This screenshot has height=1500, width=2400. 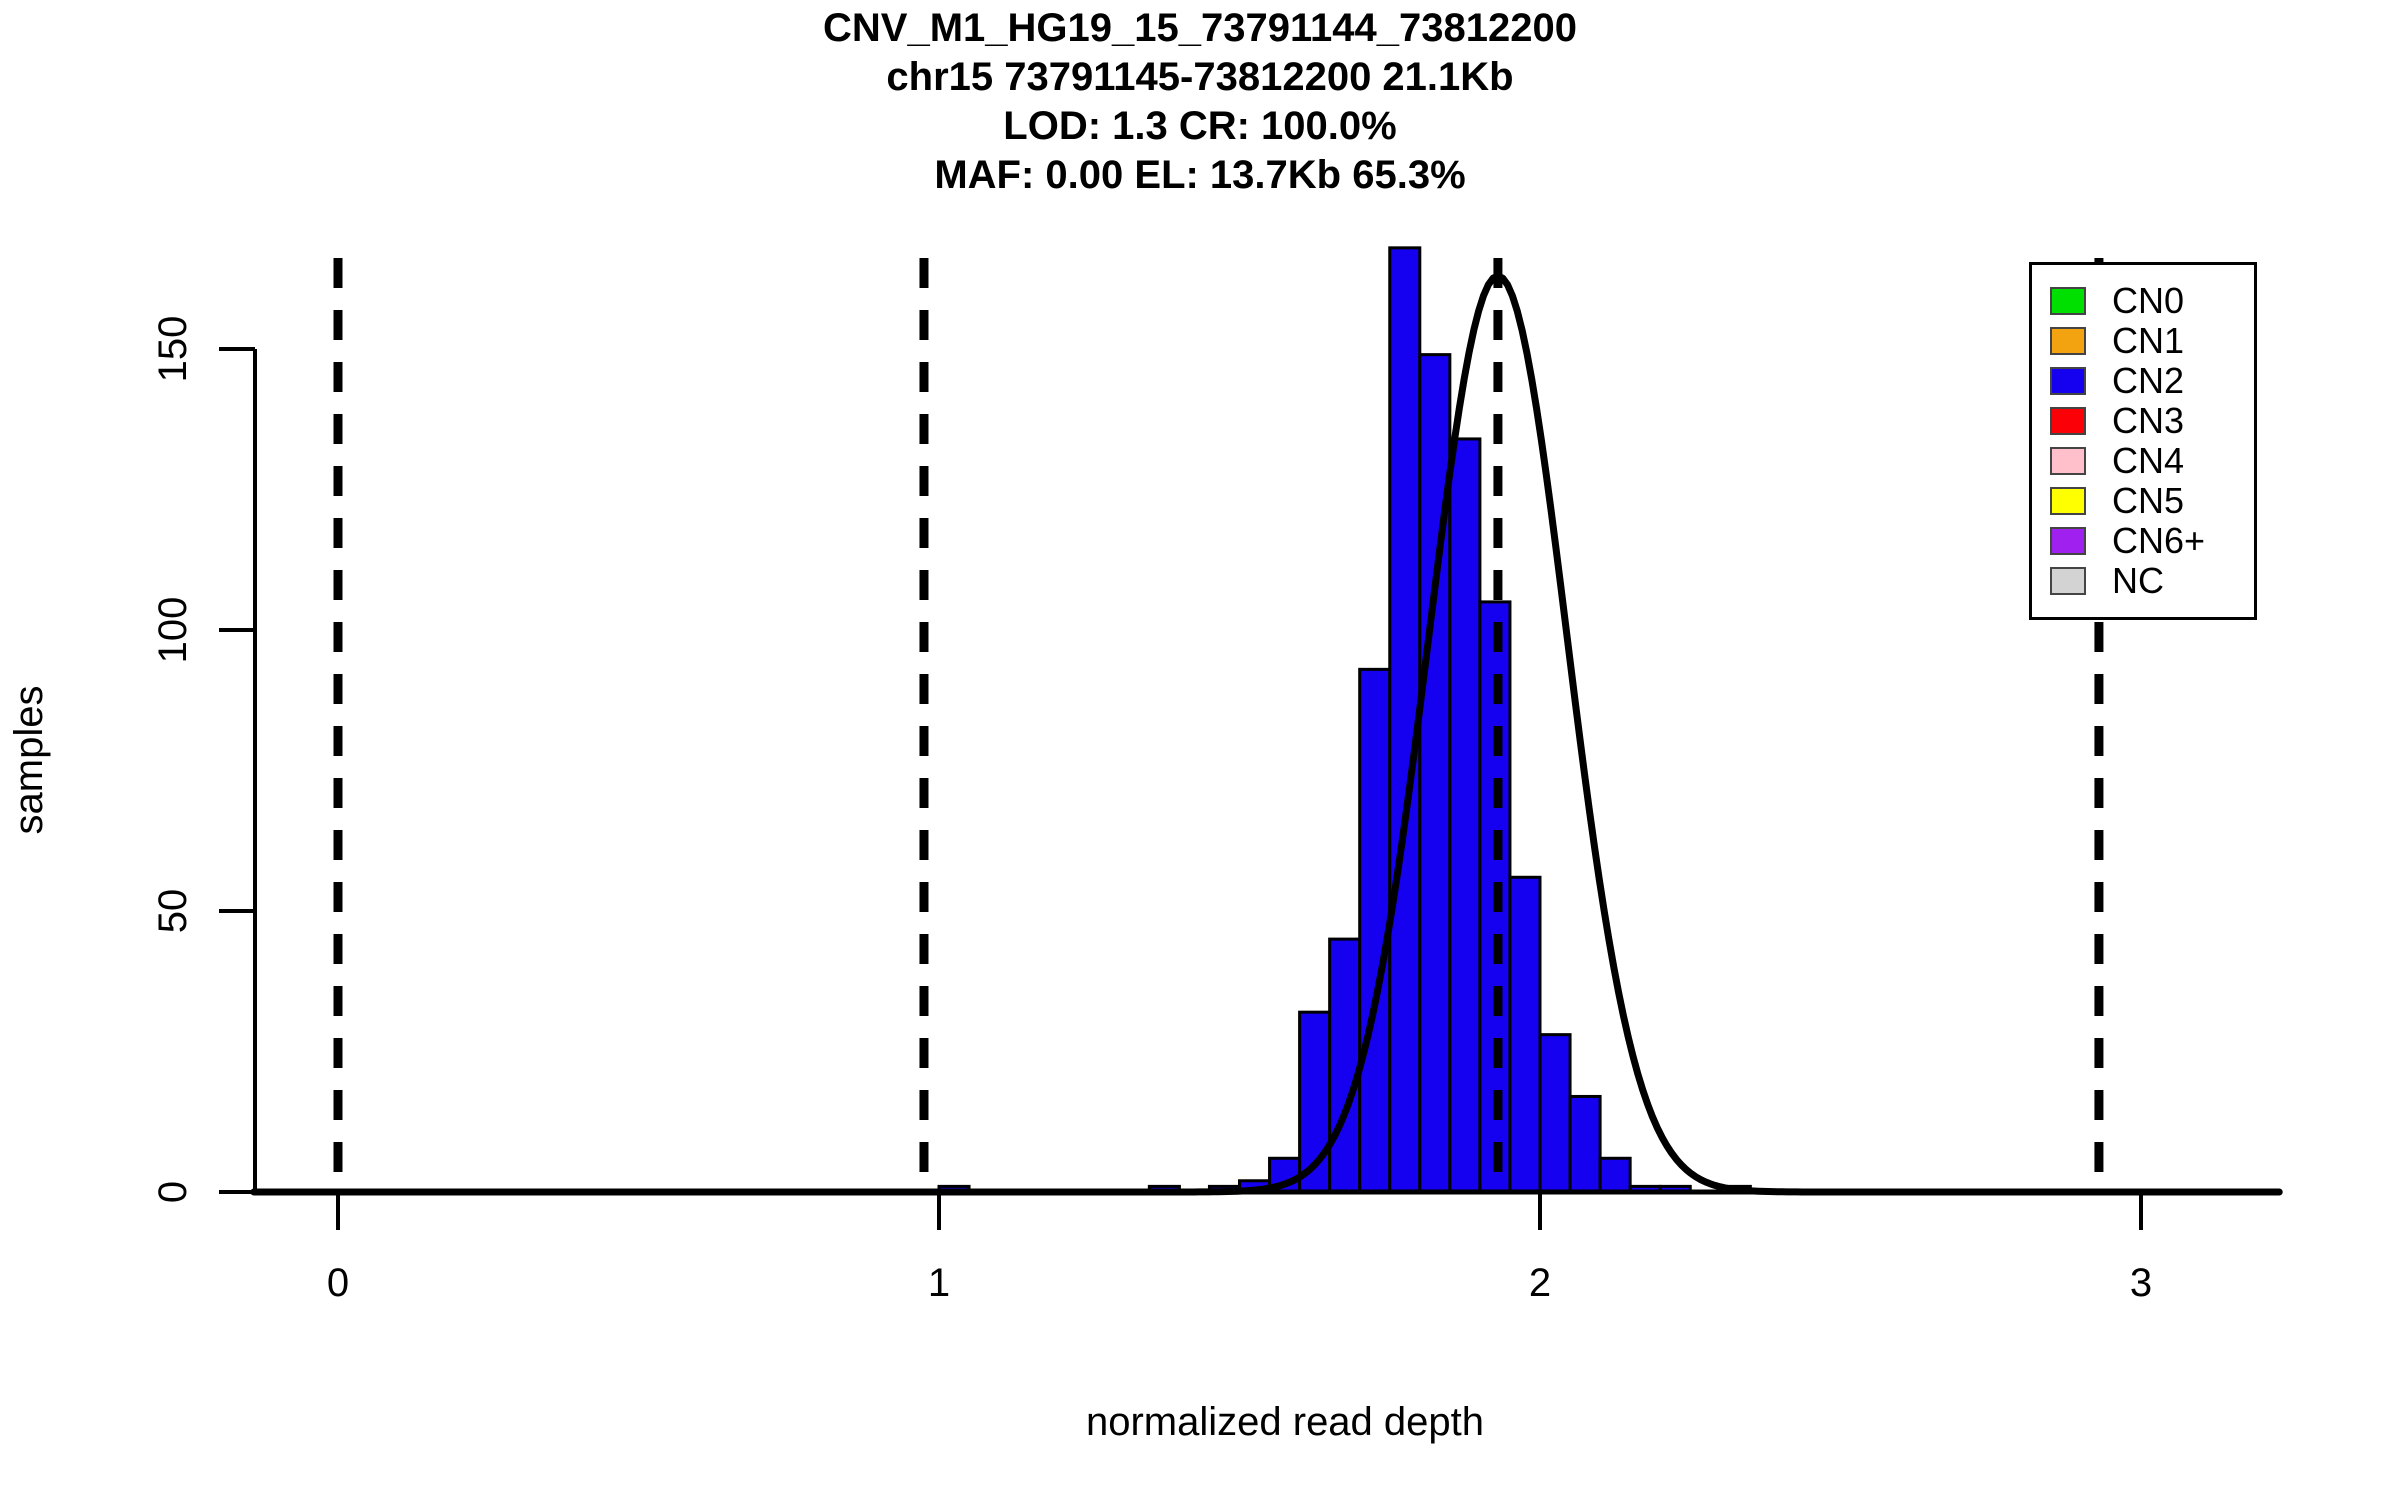 What do you see at coordinates (2148, 300) in the screenshot?
I see `legend-item-label: CN0` at bounding box center [2148, 300].